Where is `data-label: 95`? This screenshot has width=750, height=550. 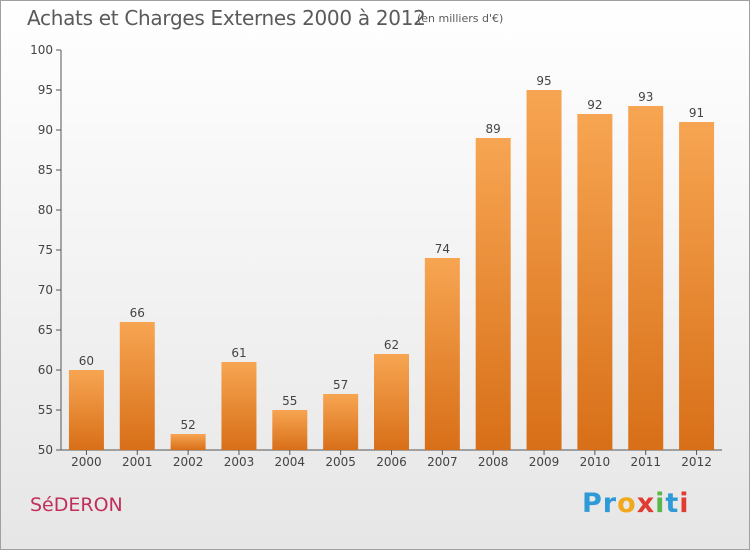 data-label: 95 is located at coordinates (543, 81).